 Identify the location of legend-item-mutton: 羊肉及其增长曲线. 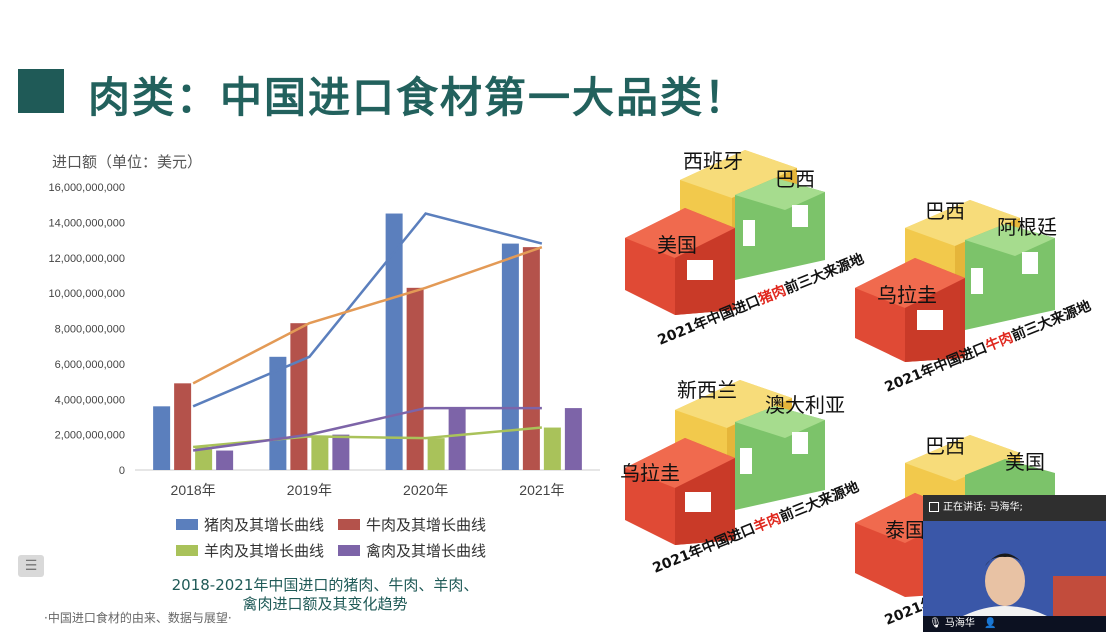
(250, 550).